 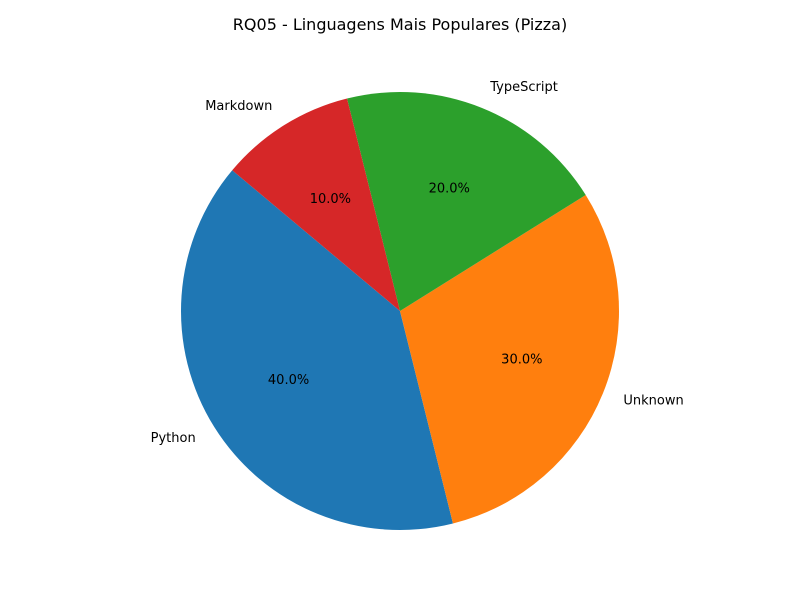 What do you see at coordinates (238, 106) in the screenshot?
I see `slice-label-markdown: Markdown` at bounding box center [238, 106].